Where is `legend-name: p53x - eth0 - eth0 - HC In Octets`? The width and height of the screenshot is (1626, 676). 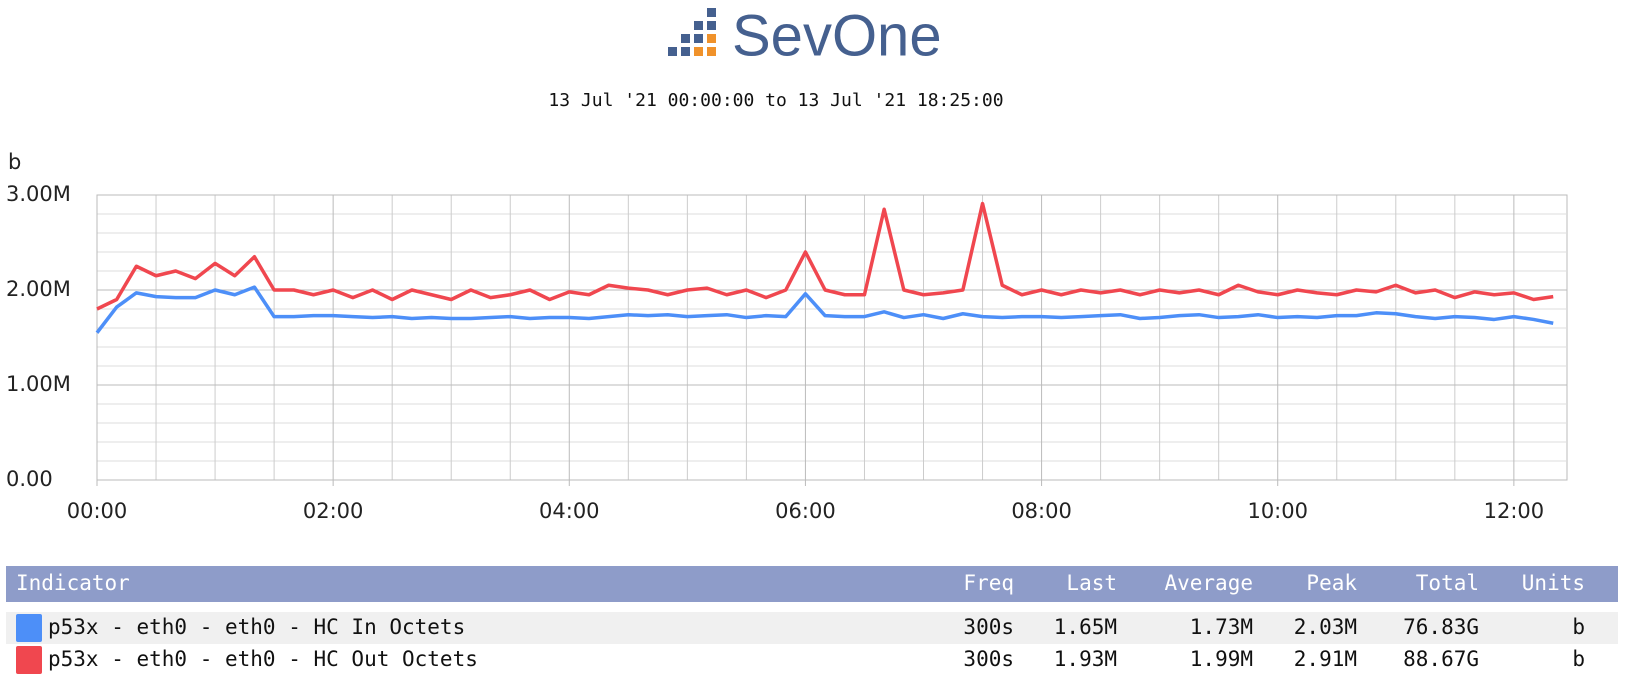
legend-name: p53x - eth0 - eth0 - HC In Octets is located at coordinates (256, 627).